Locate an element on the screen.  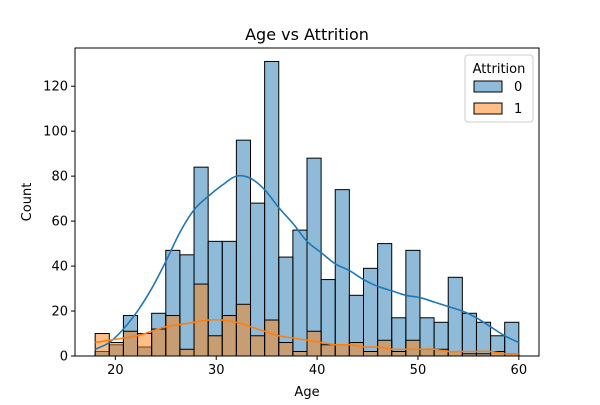
x-axis: 20 30 40 50 60 is located at coordinates (317, 367).